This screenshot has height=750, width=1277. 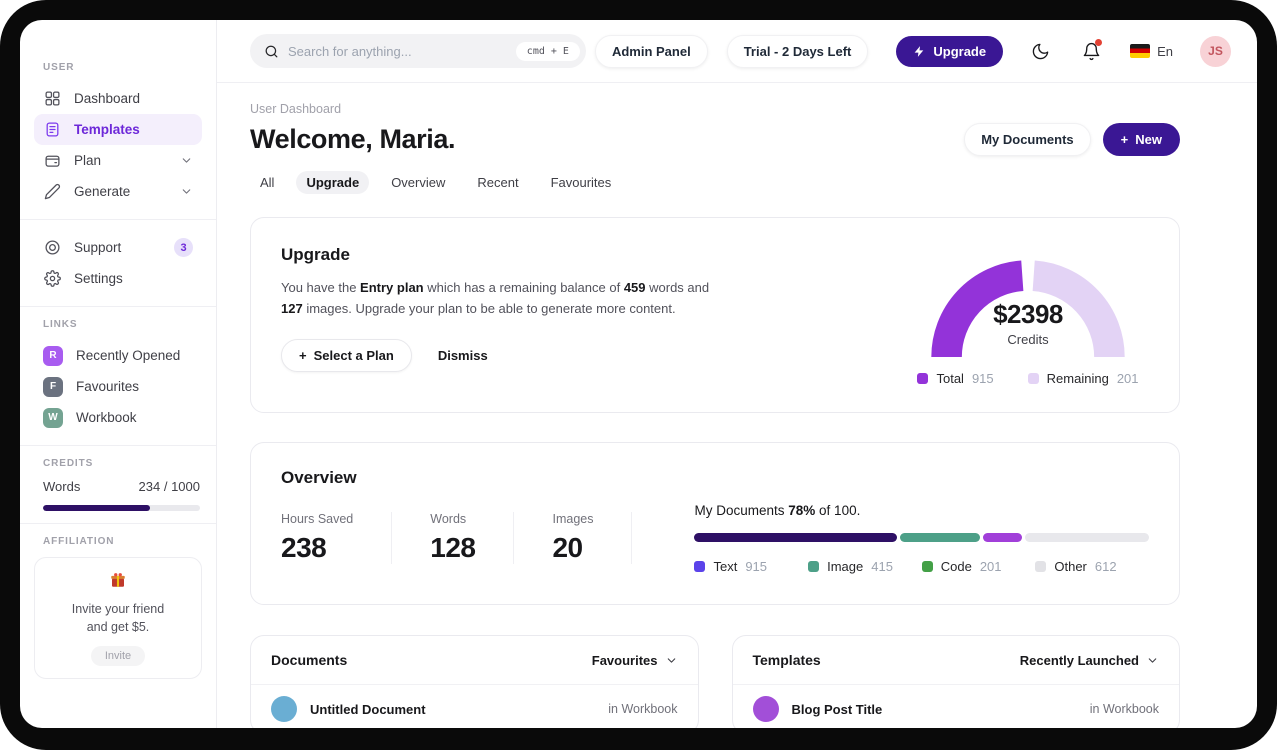 What do you see at coordinates (919, 51) in the screenshot?
I see `bolt-icon` at bounding box center [919, 51].